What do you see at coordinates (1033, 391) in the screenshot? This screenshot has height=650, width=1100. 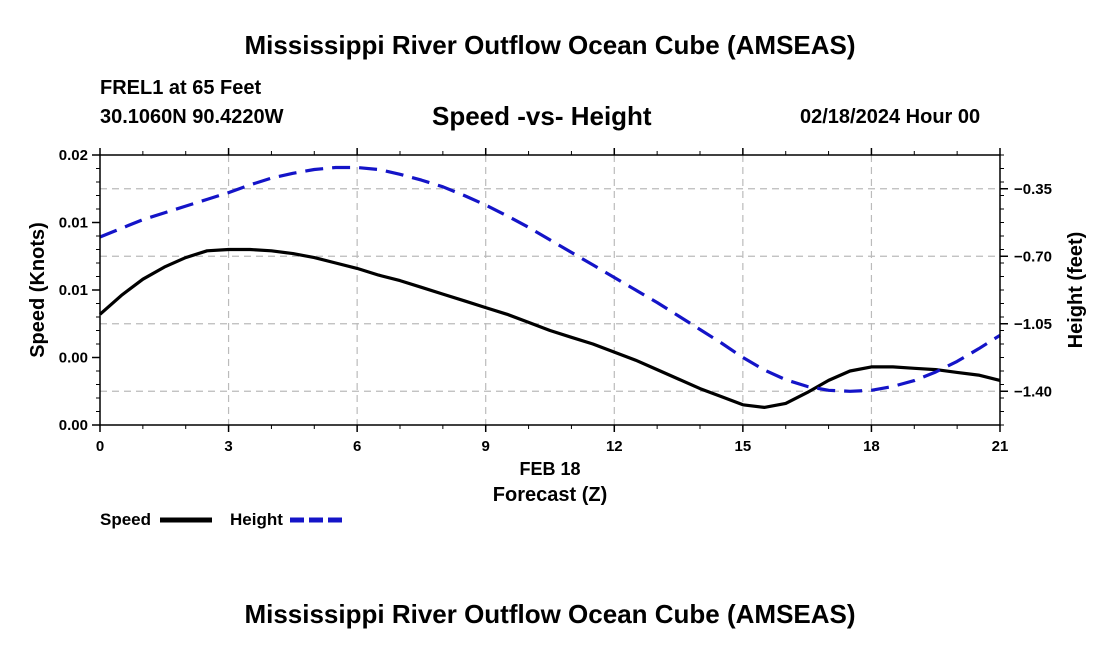 I see `y2-tick-label: −1.40` at bounding box center [1033, 391].